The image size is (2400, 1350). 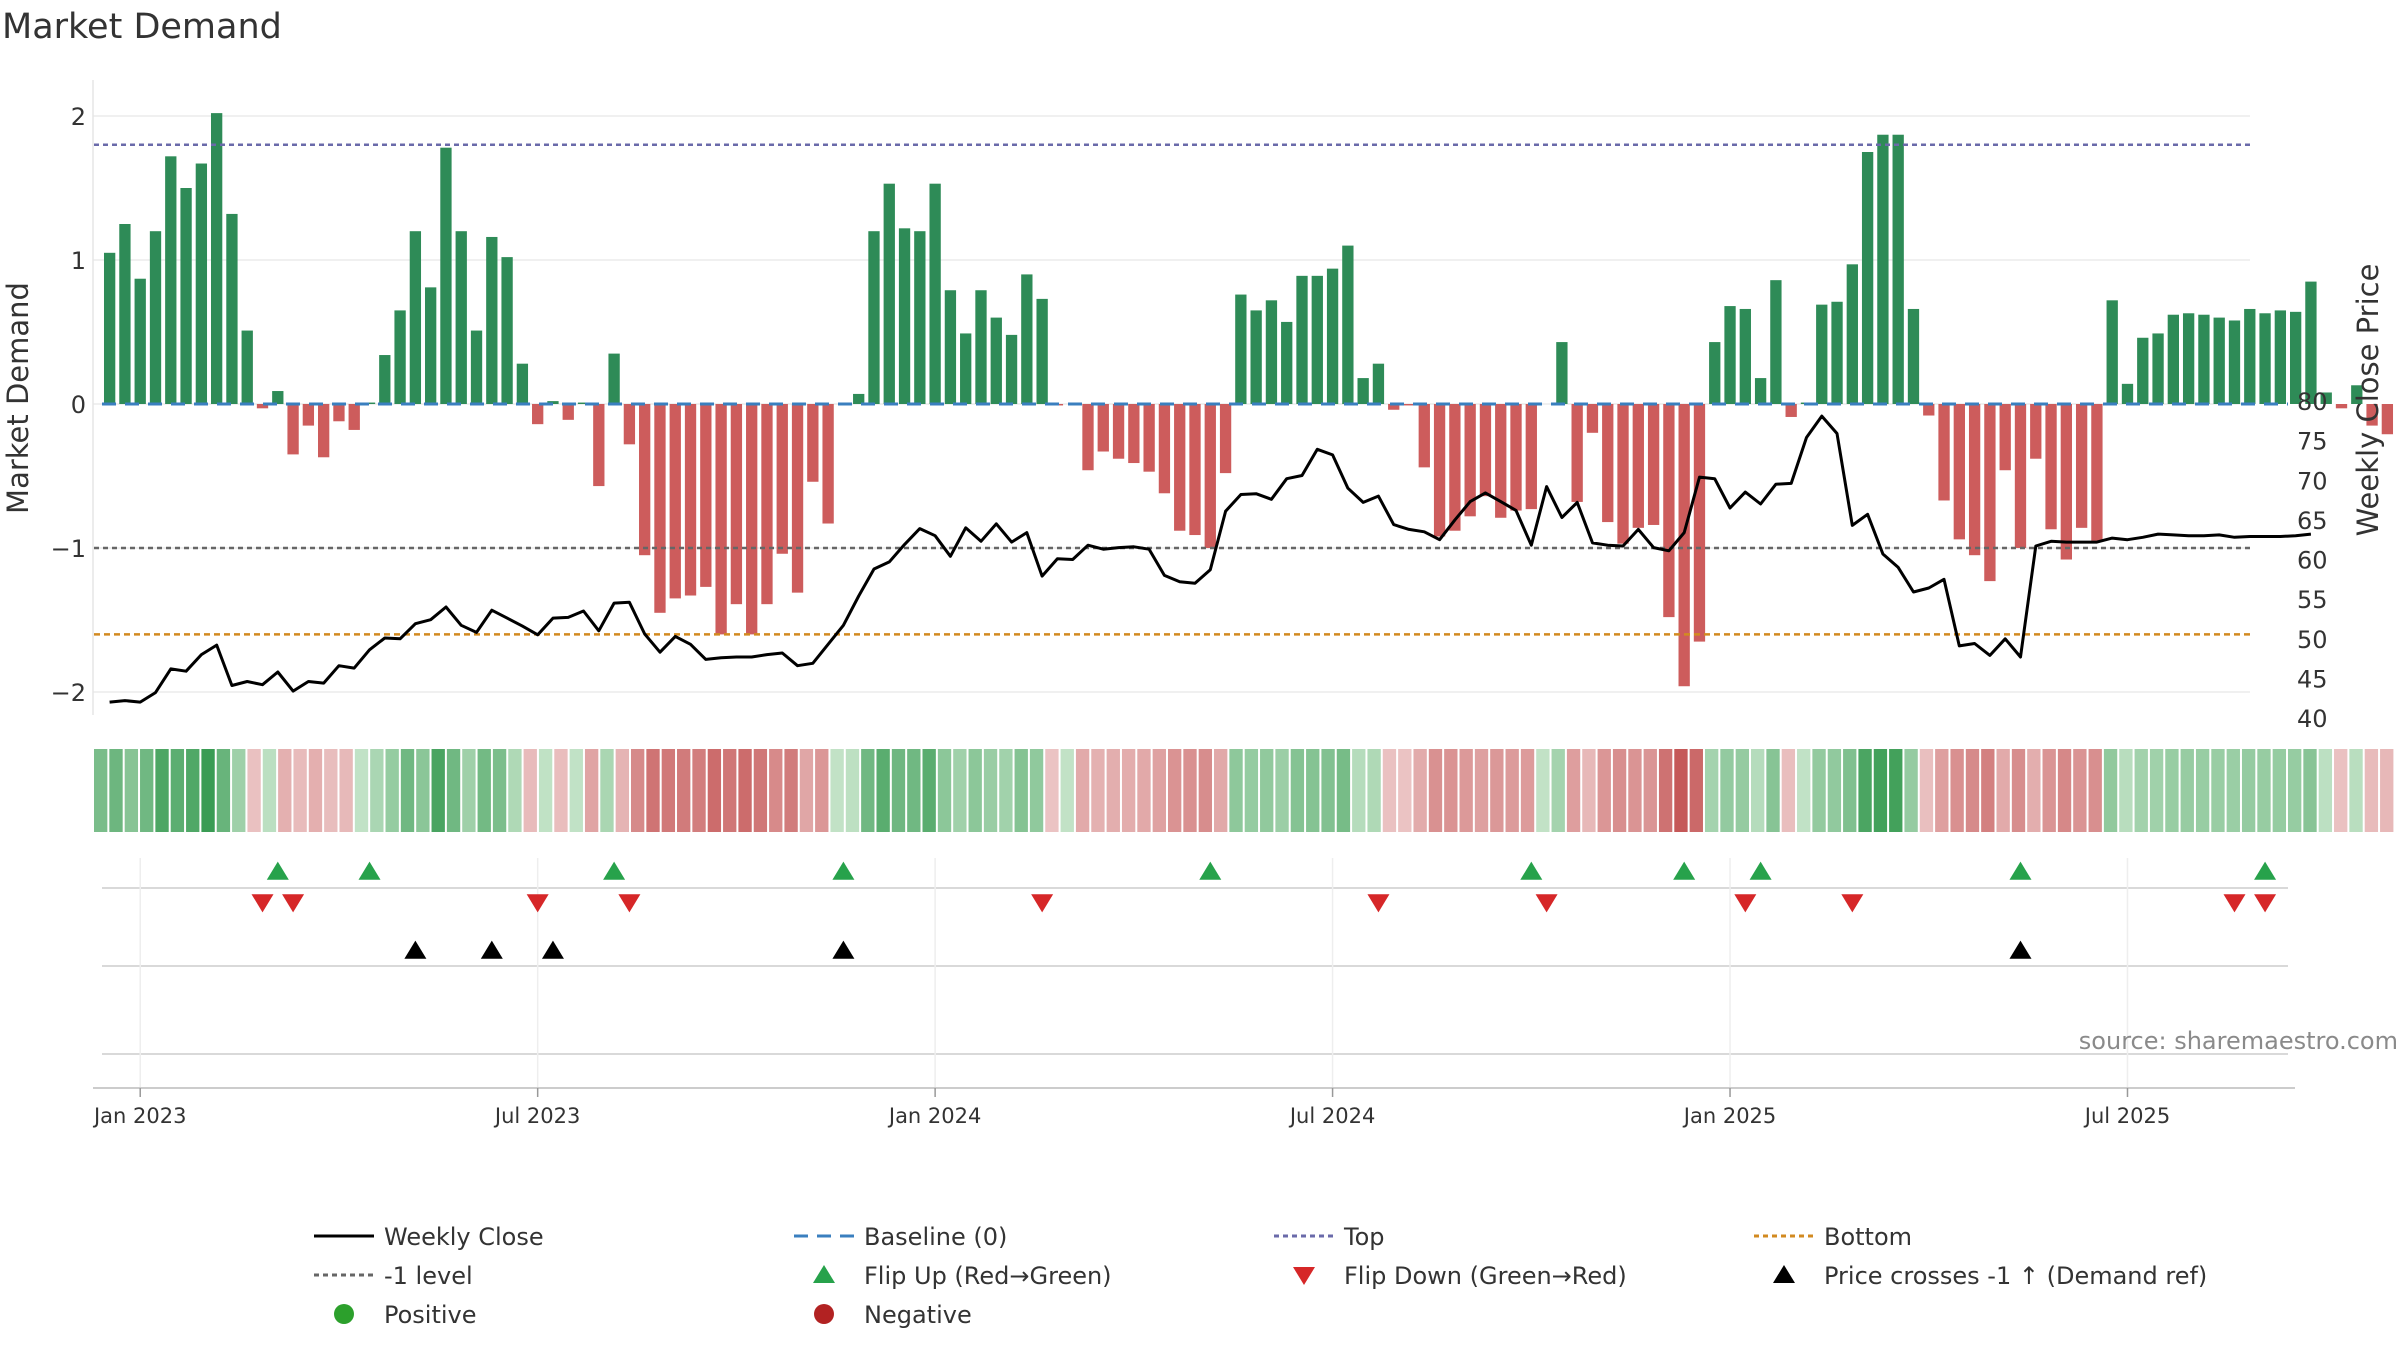 What do you see at coordinates (2015, 1276) in the screenshot?
I see `legend-label: Price crosses -1 ↑ (Demand ref)` at bounding box center [2015, 1276].